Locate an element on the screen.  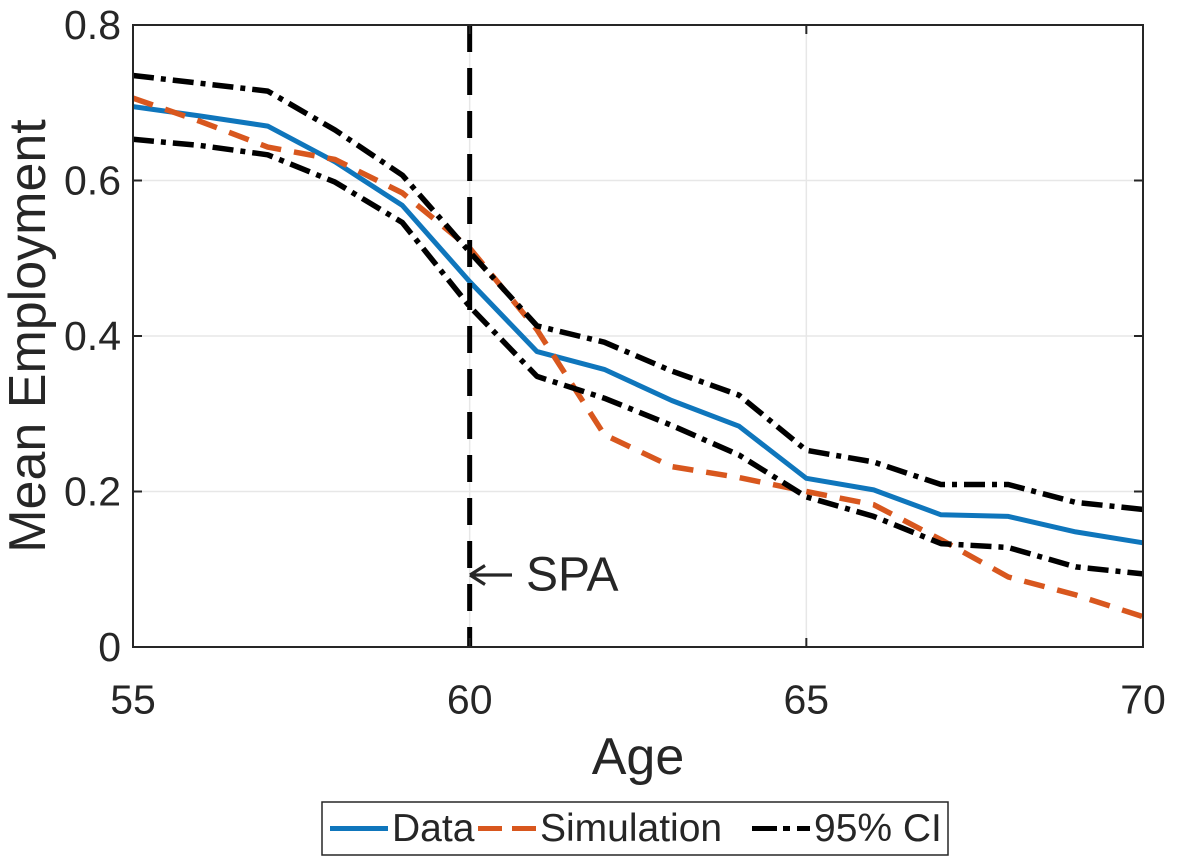
legend-box is located at coordinates (635, 828).